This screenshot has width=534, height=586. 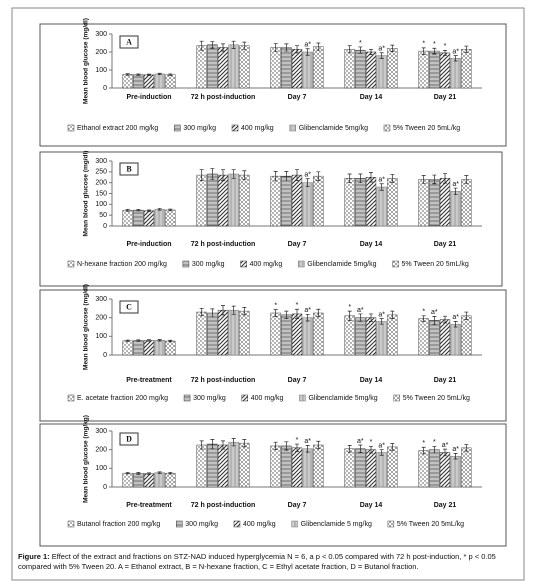 I want to click on panel-label: A, so click(x=129, y=41).